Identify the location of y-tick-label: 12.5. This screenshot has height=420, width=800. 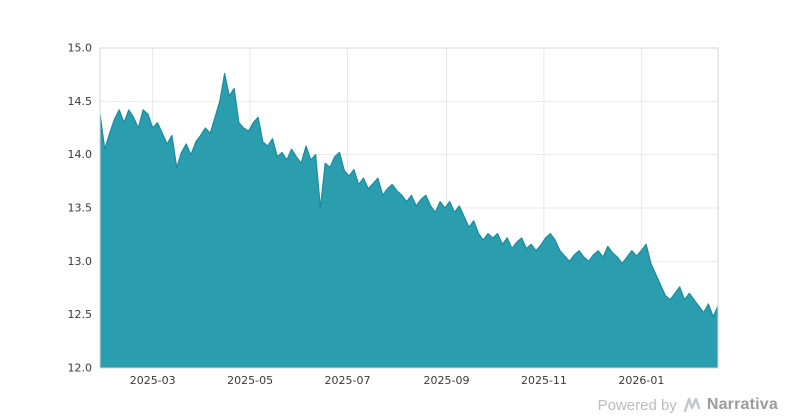
(80, 314).